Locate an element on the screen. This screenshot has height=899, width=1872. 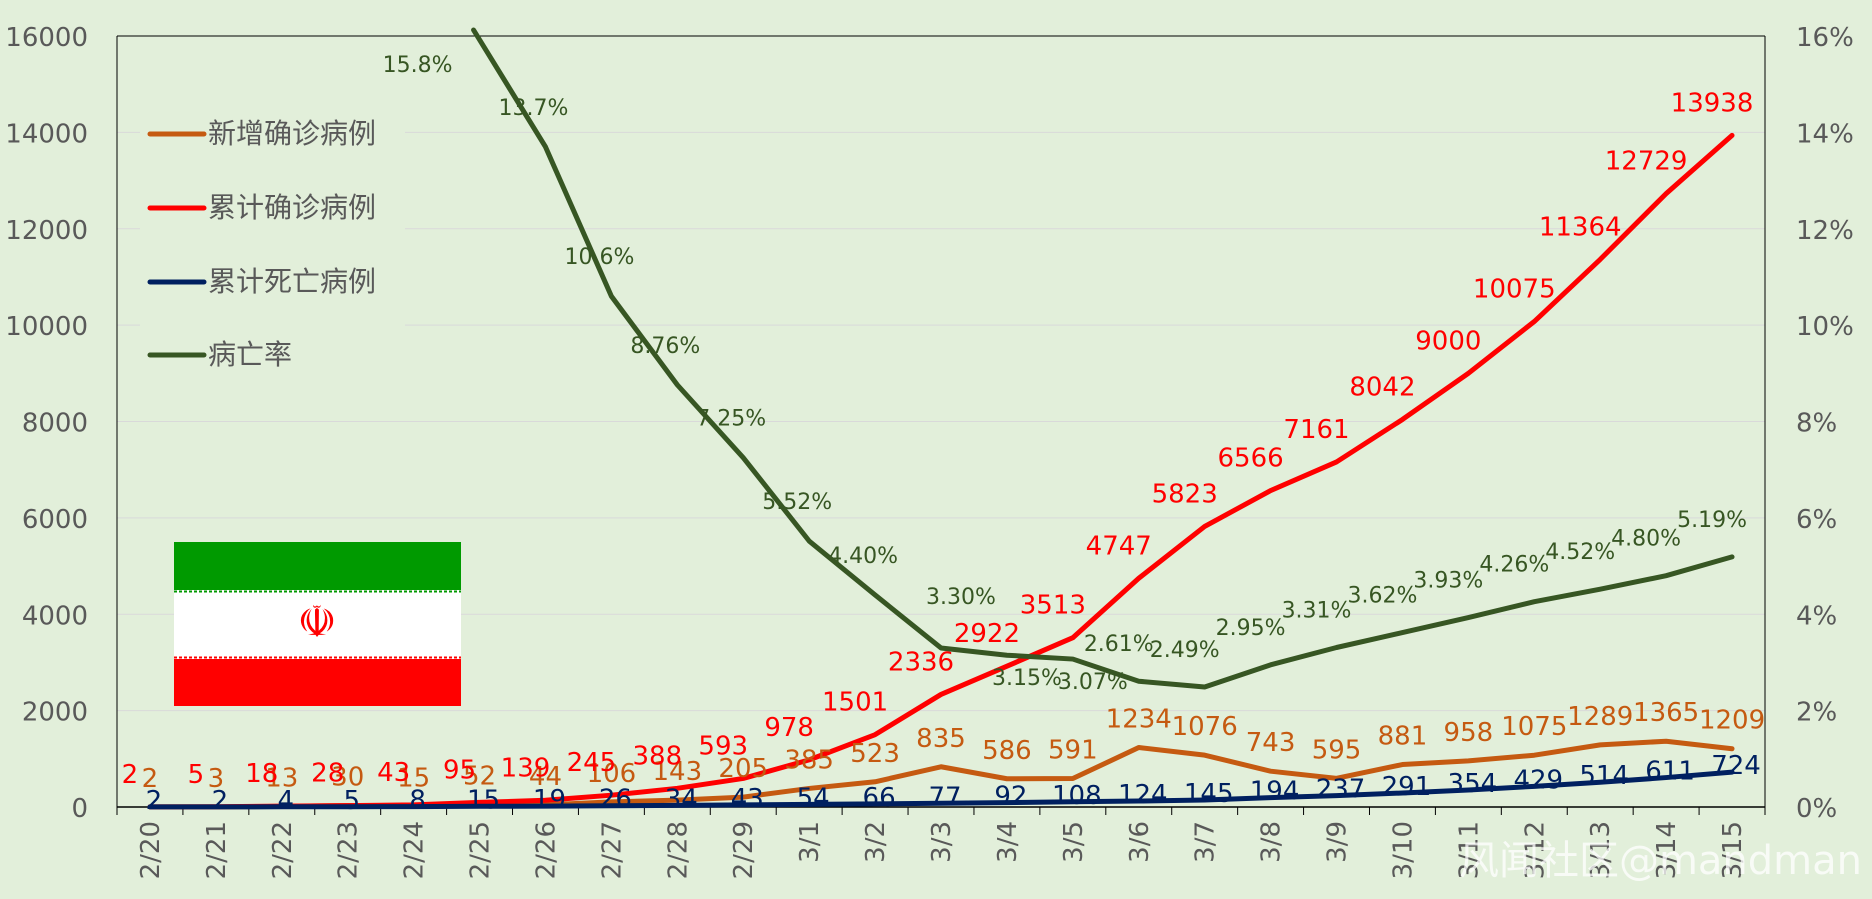
data-label: 28 is located at coordinates (327, 774).